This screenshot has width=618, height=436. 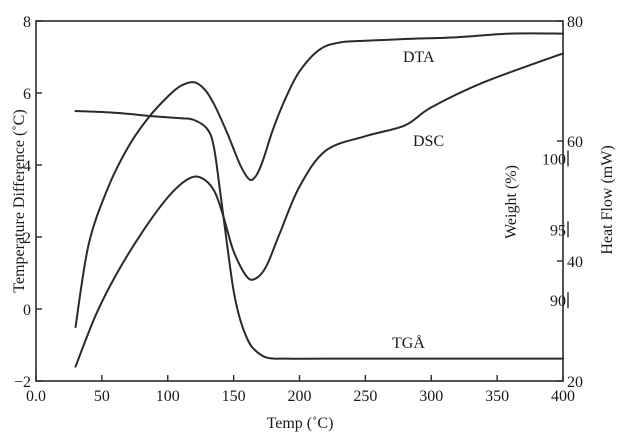 I want to click on series-label-dta: DTA, so click(x=419, y=57).